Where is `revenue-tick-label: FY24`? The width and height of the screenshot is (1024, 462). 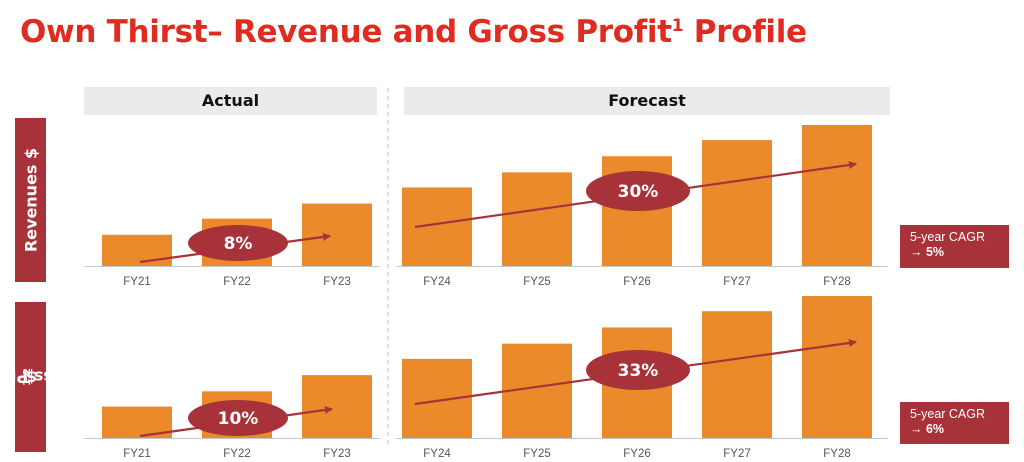 revenue-tick-label: FY24 is located at coordinates (437, 282).